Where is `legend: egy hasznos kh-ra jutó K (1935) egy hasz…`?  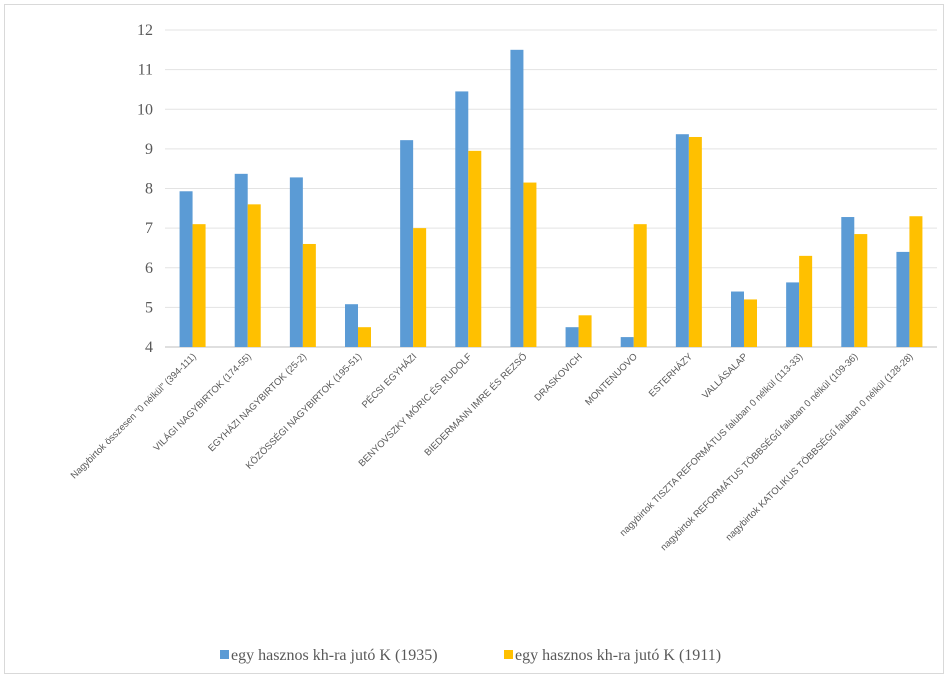 legend: egy hasznos kh-ra jutó K (1935) egy hasz… is located at coordinates (470, 655).